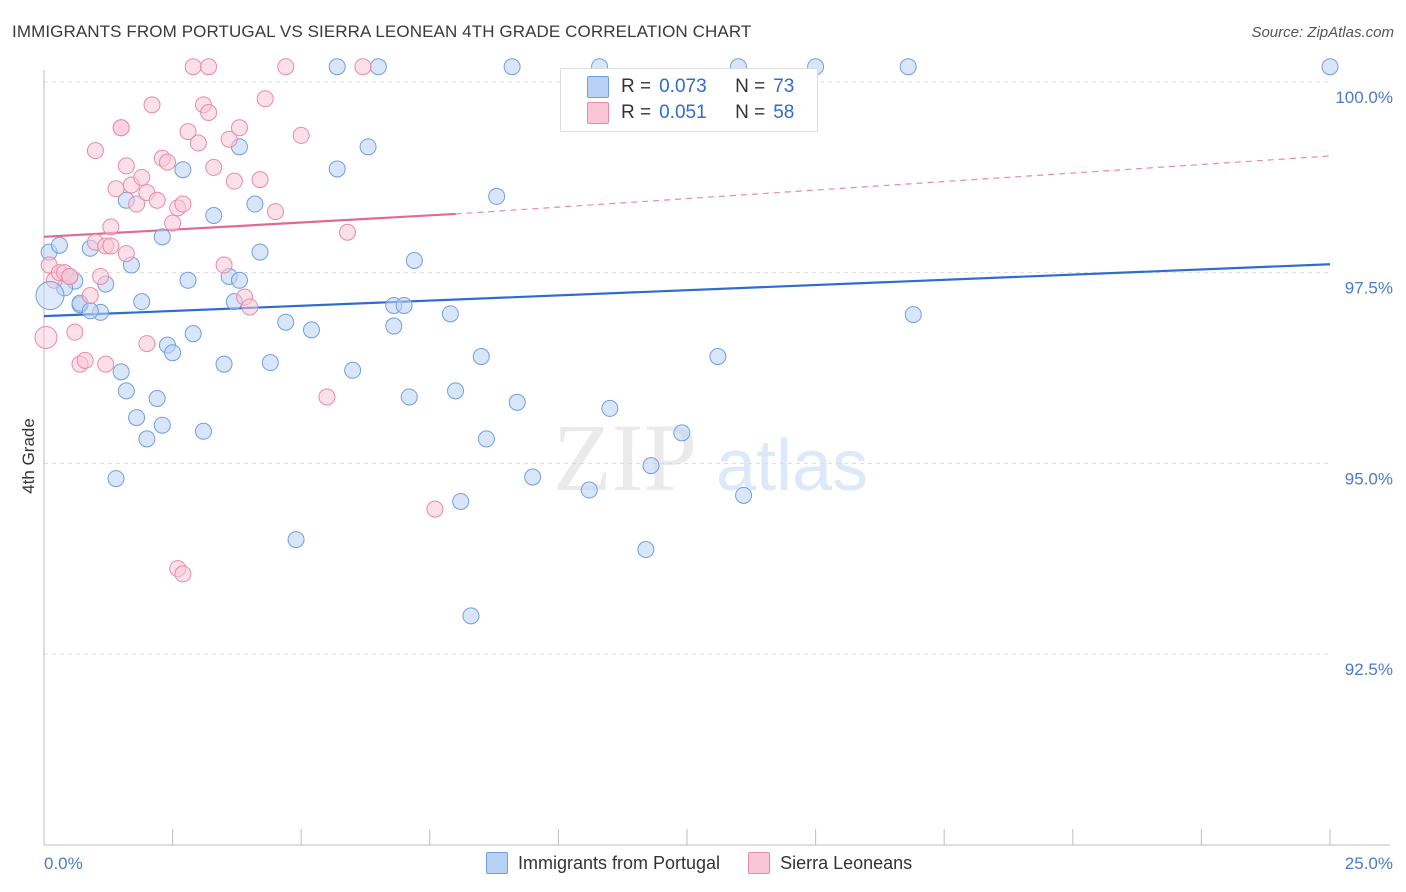 The width and height of the screenshot is (1406, 892). Describe the element at coordinates (63, 863) in the screenshot. I see `x-tick-label: 0.0%` at that location.